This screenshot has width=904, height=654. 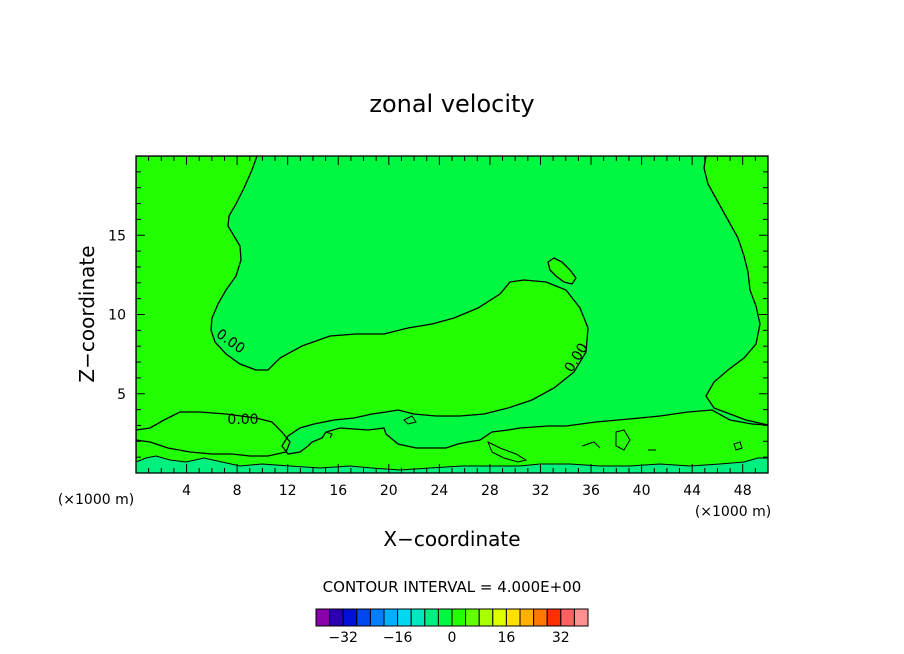 I want to click on colorbar-tick-label: −32, so click(x=343, y=638).